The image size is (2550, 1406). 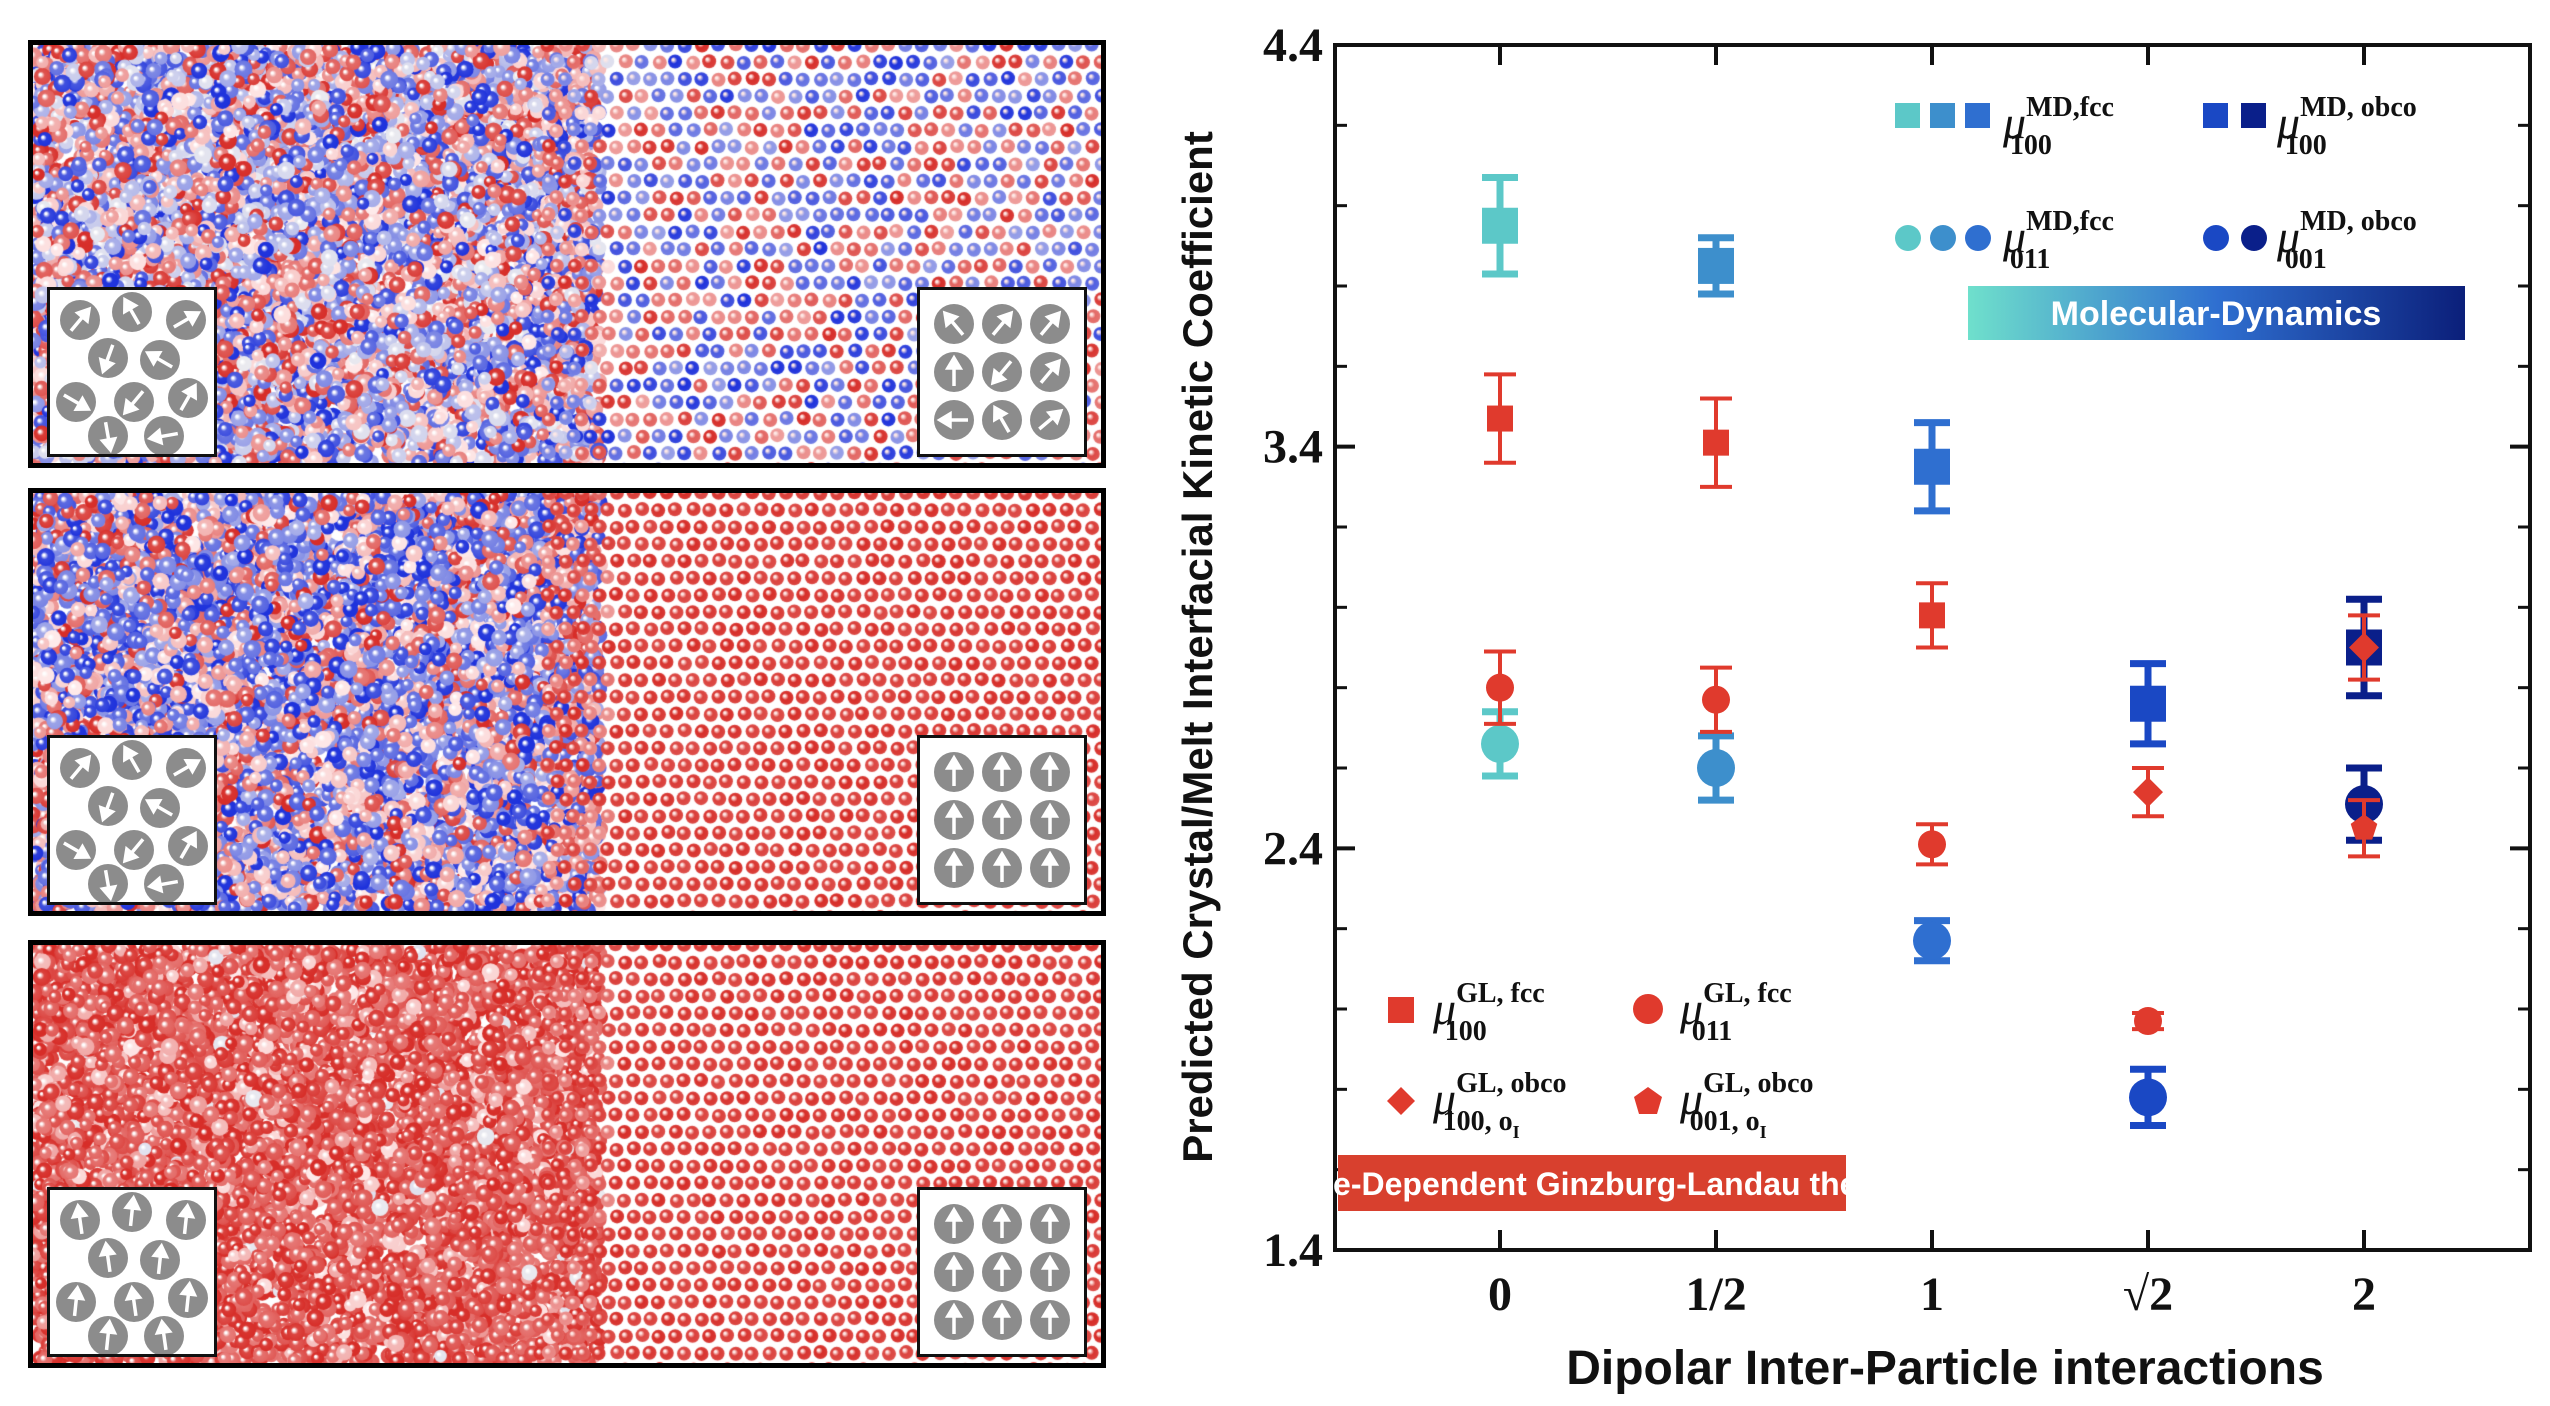 What do you see at coordinates (1932, 844) in the screenshot?
I see `point-mu_011_GL_fcc` at bounding box center [1932, 844].